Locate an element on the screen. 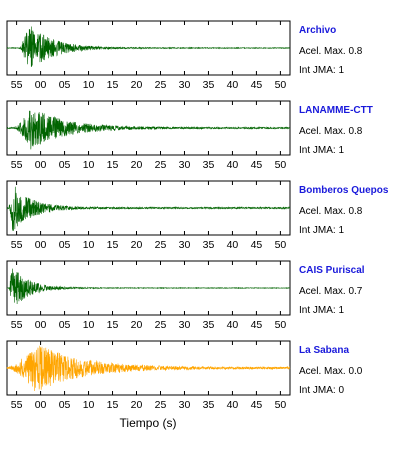  jma-label: Int JMA: 0 is located at coordinates (321, 390).